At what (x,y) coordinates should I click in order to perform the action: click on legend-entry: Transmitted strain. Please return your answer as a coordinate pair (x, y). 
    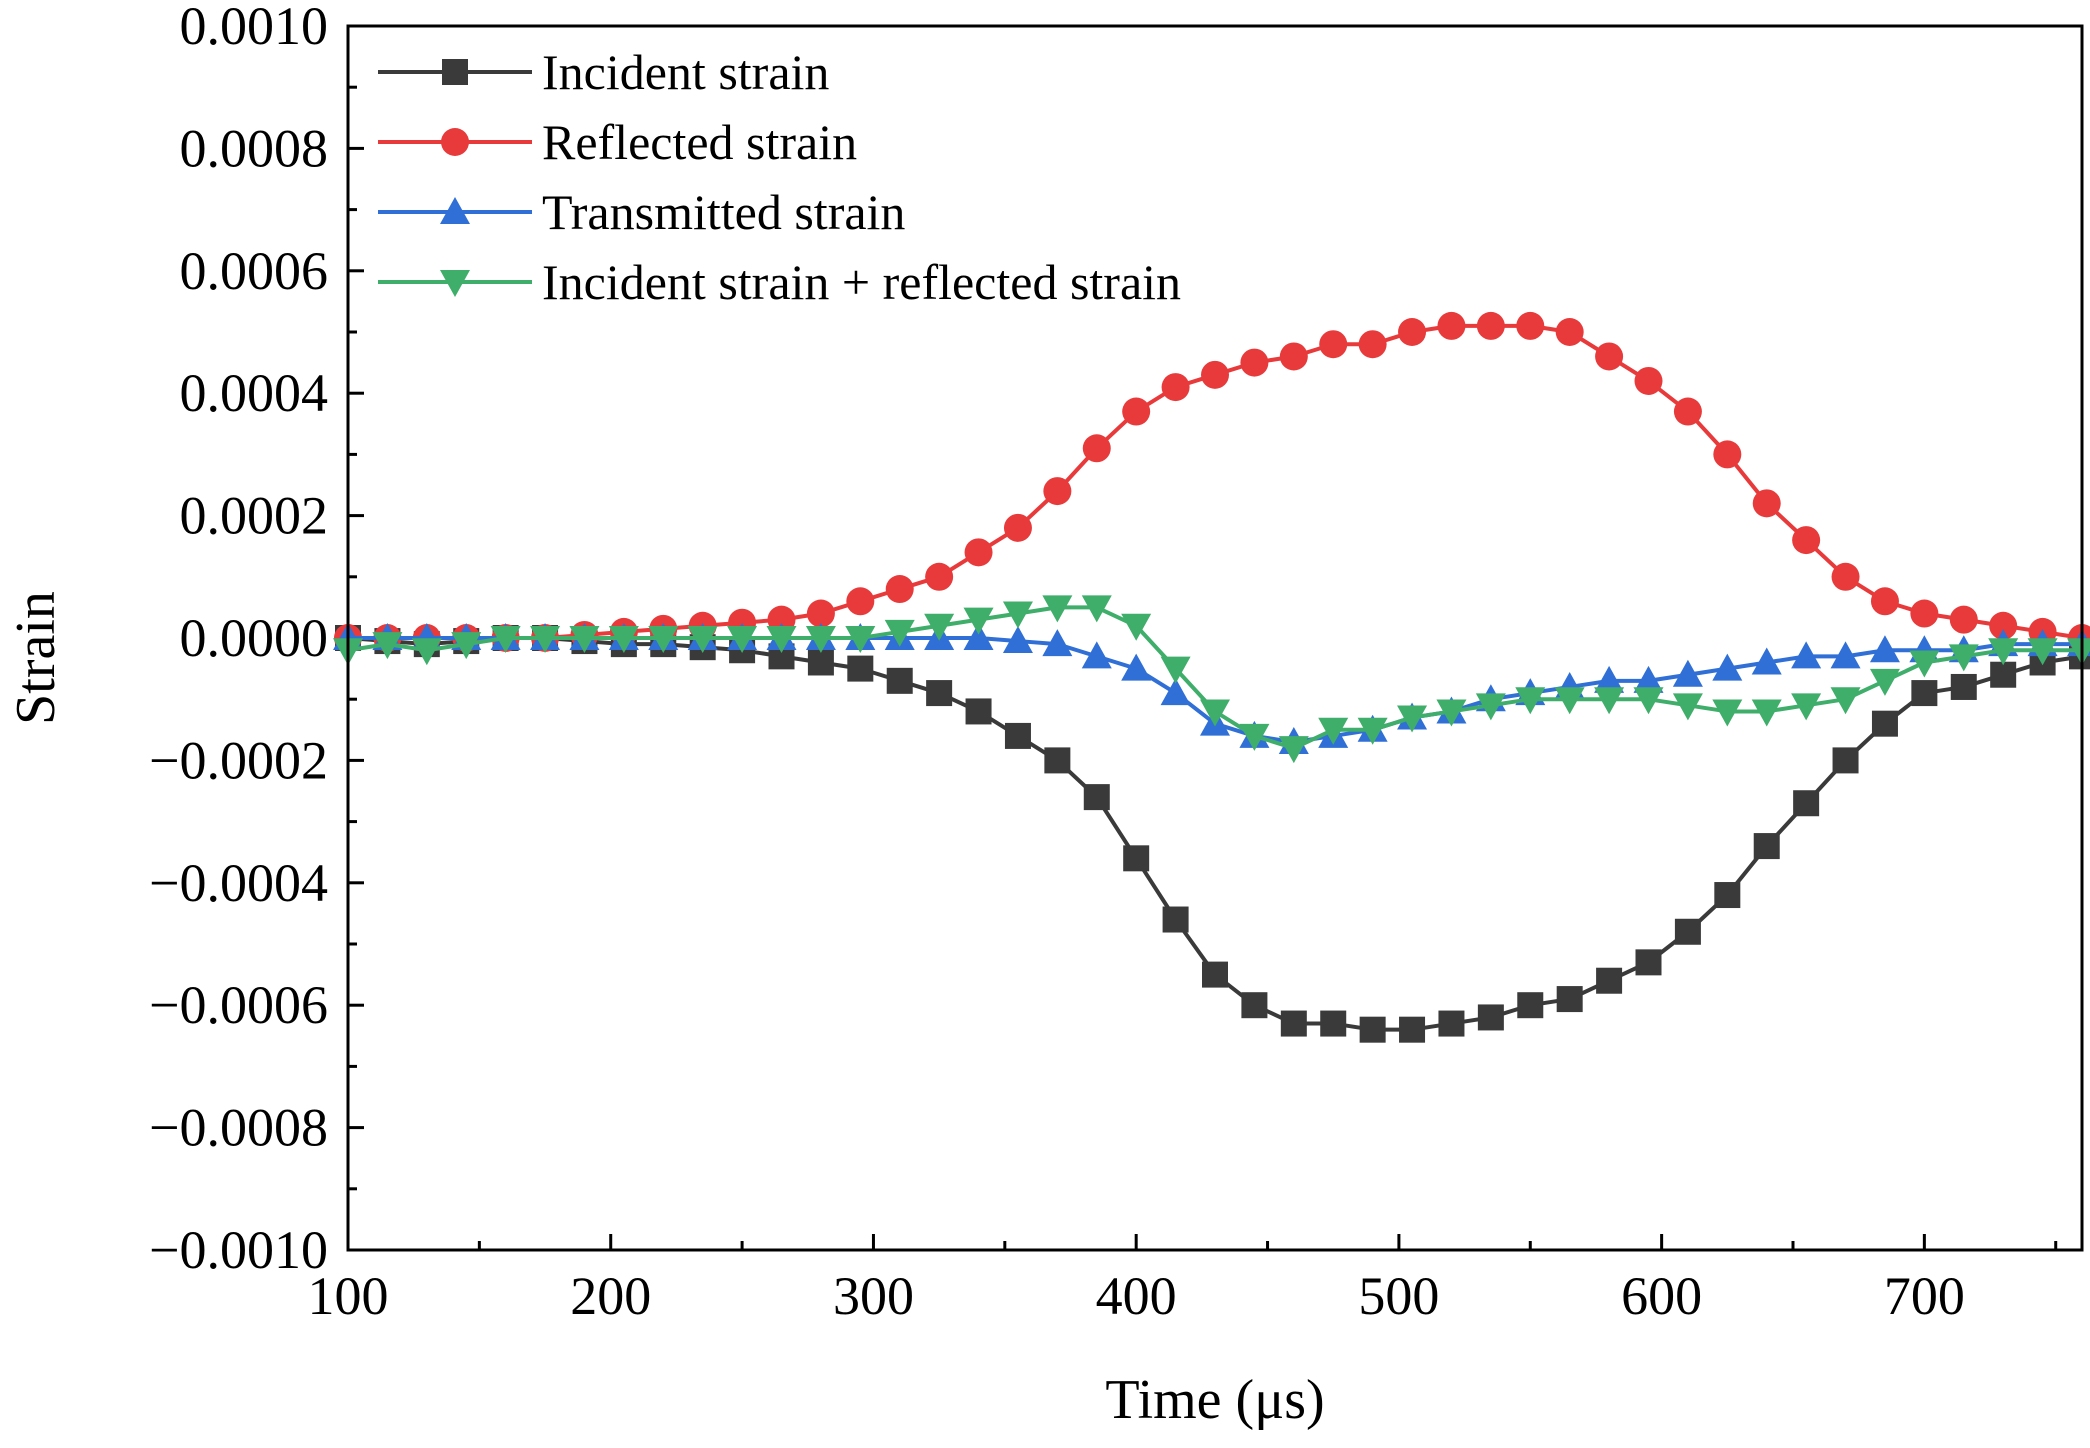
    Looking at the image, I should click on (641, 212).